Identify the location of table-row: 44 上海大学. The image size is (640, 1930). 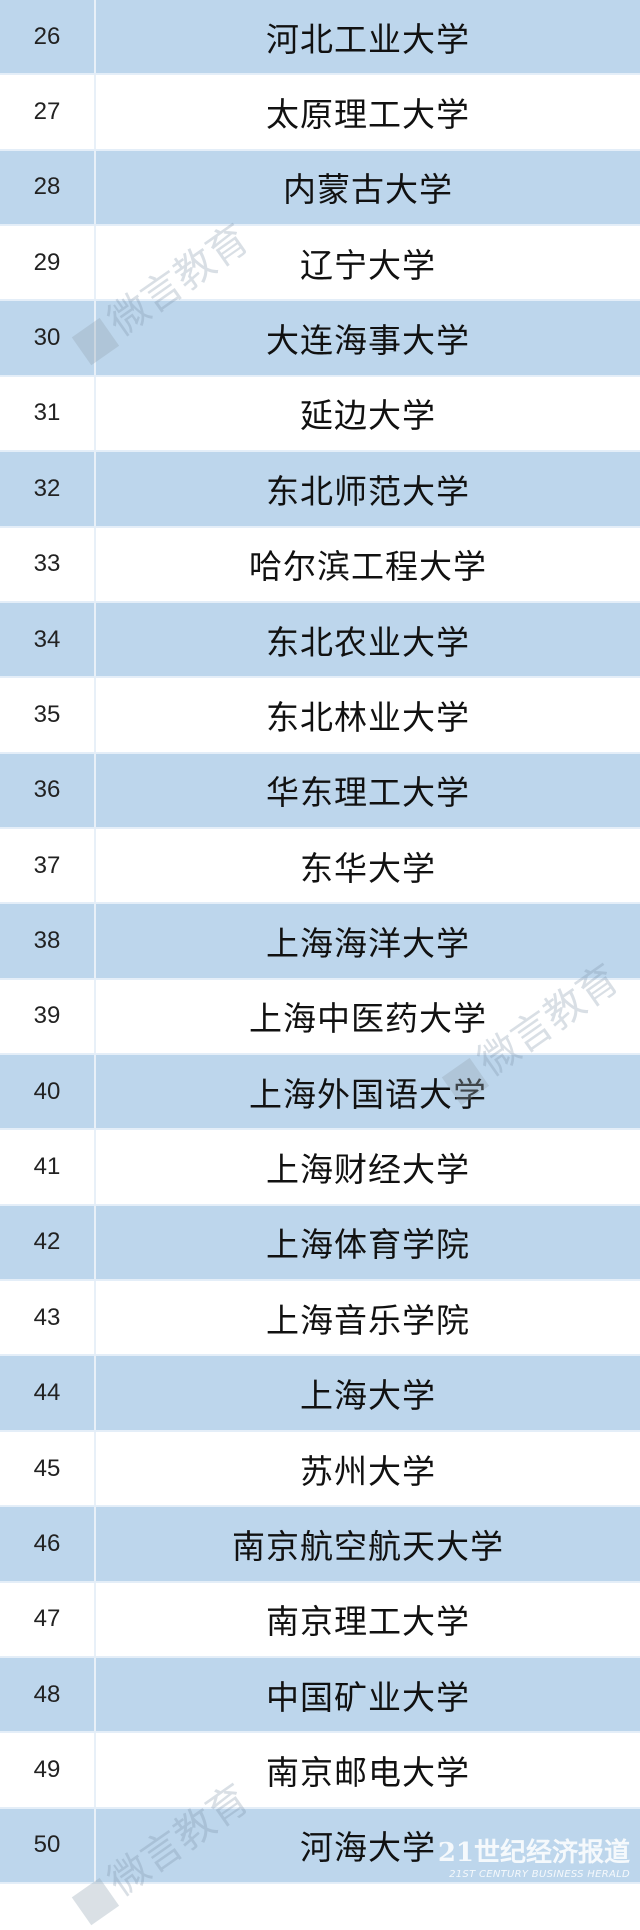
(320, 1394).